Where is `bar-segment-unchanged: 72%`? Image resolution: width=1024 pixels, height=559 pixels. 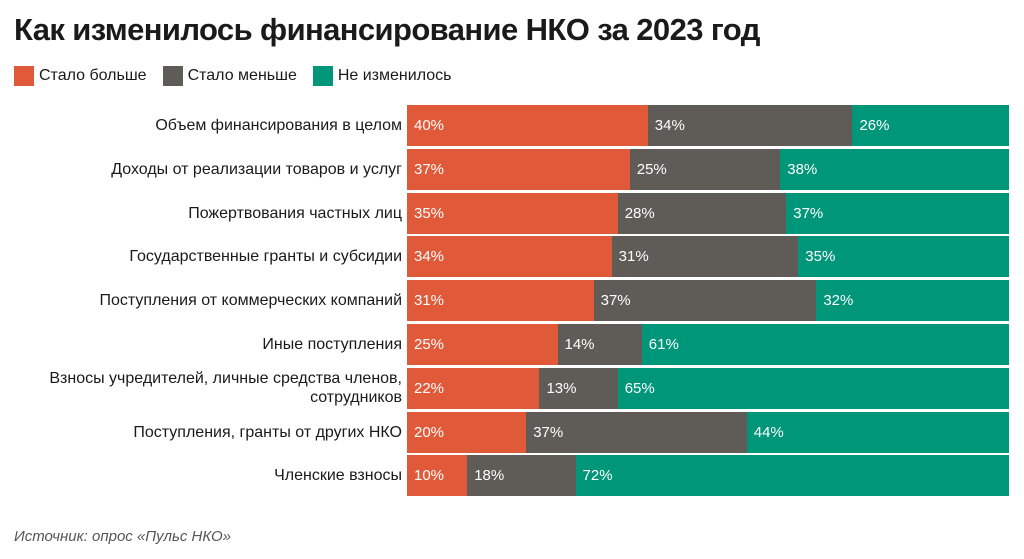 bar-segment-unchanged: 72% is located at coordinates (792, 476).